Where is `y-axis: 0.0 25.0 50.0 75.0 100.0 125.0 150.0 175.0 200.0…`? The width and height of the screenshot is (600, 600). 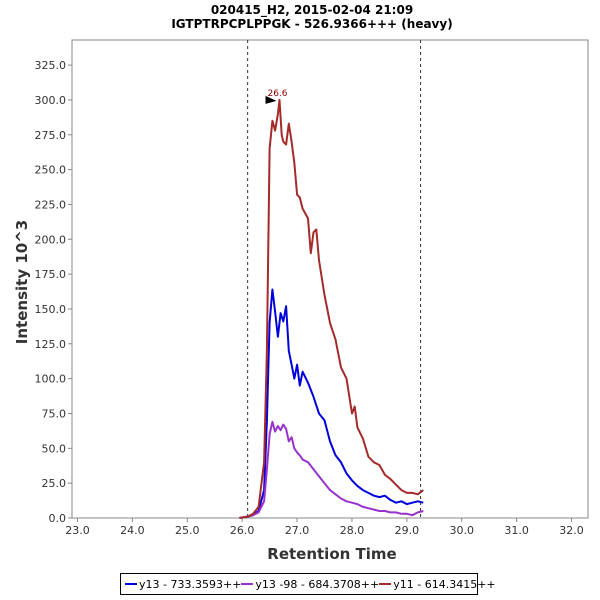 y-axis: 0.0 25.0 50.0 75.0 100.0 125.0 150.0 175.0 200.0… is located at coordinates (53, 292).